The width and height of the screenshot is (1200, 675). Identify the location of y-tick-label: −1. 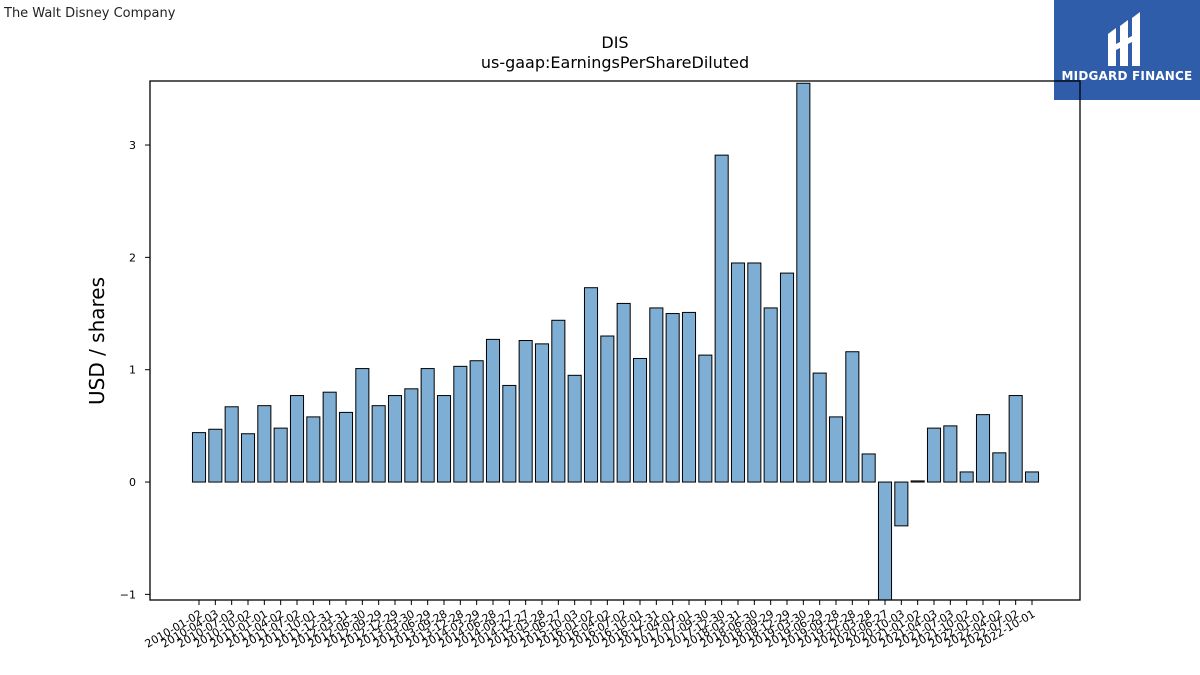
(128, 594).